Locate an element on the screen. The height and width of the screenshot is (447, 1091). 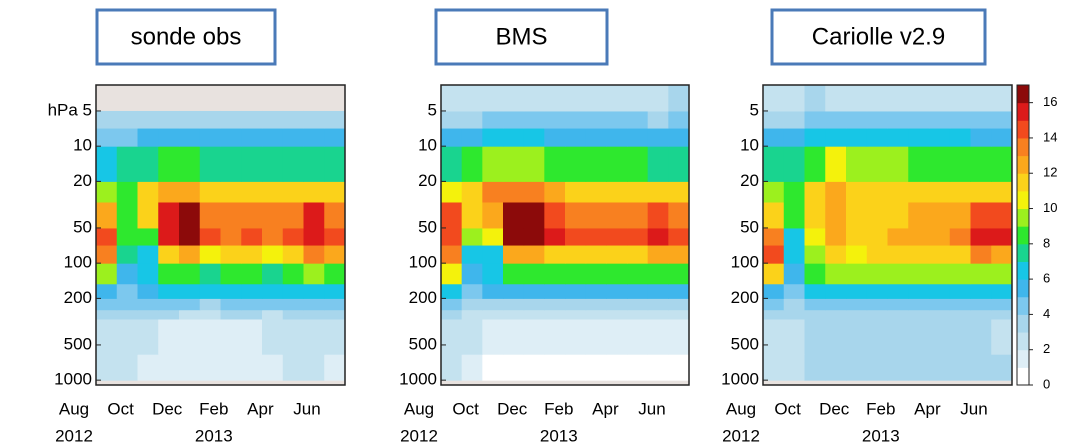
y-tick-label: 50 is located at coordinates (749, 226).